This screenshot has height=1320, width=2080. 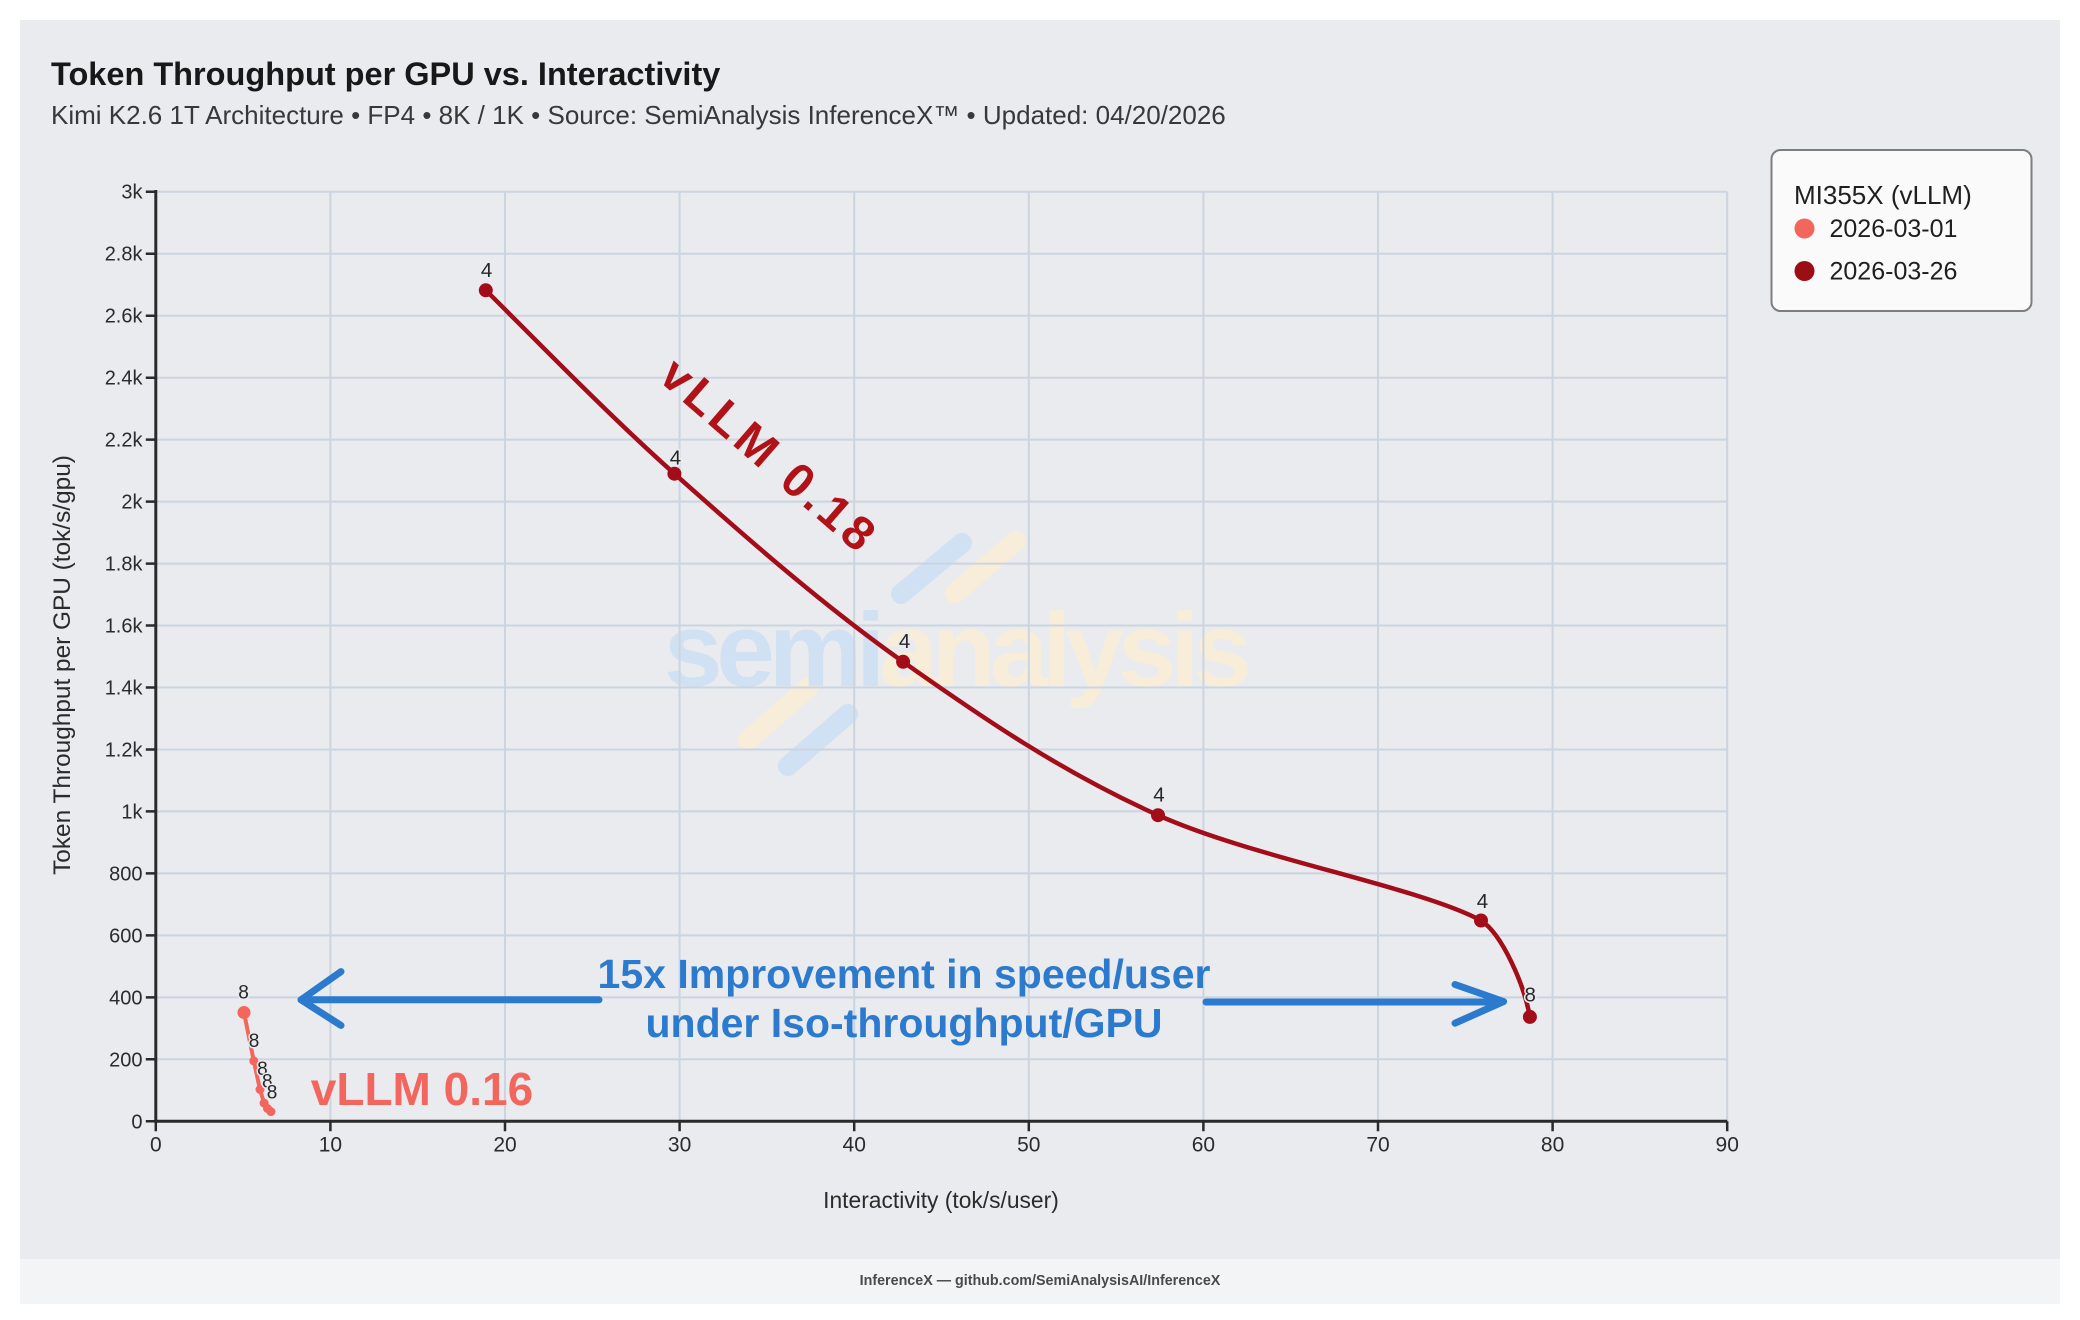 I want to click on svg-text: 600, so click(x=125, y=936).